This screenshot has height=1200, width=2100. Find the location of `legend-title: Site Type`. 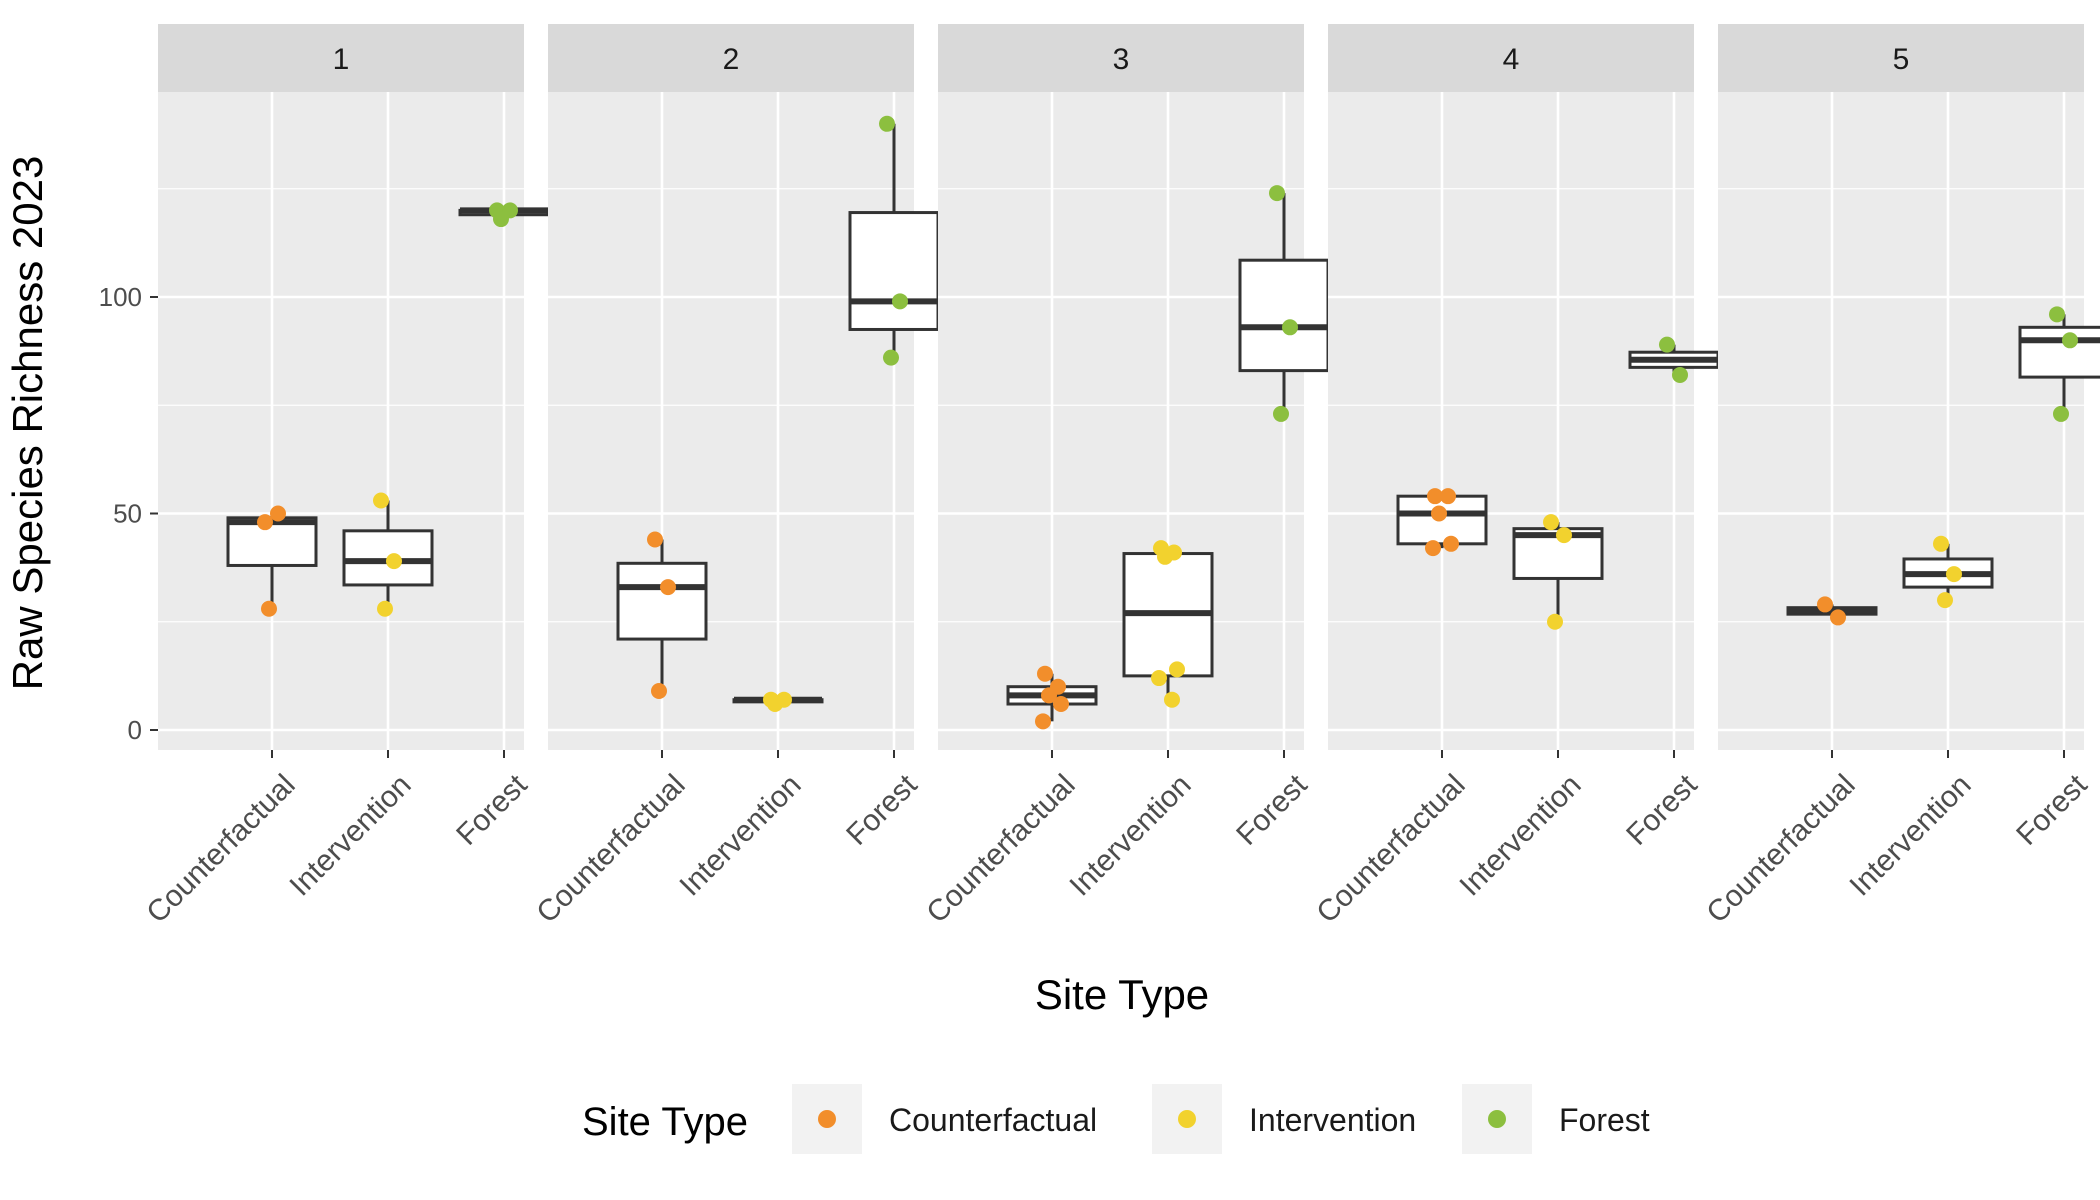

legend-title: Site Type is located at coordinates (665, 1122).